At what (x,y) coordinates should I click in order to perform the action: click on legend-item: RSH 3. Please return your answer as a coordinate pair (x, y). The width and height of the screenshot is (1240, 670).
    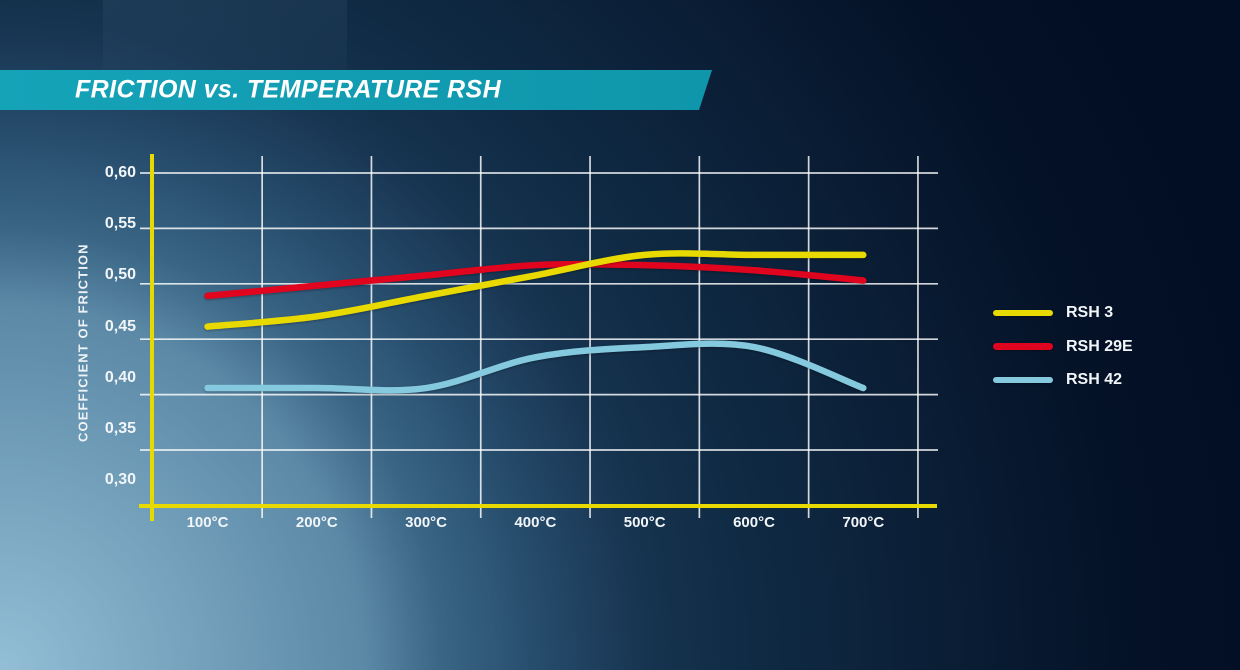
    Looking at the image, I should click on (1063, 313).